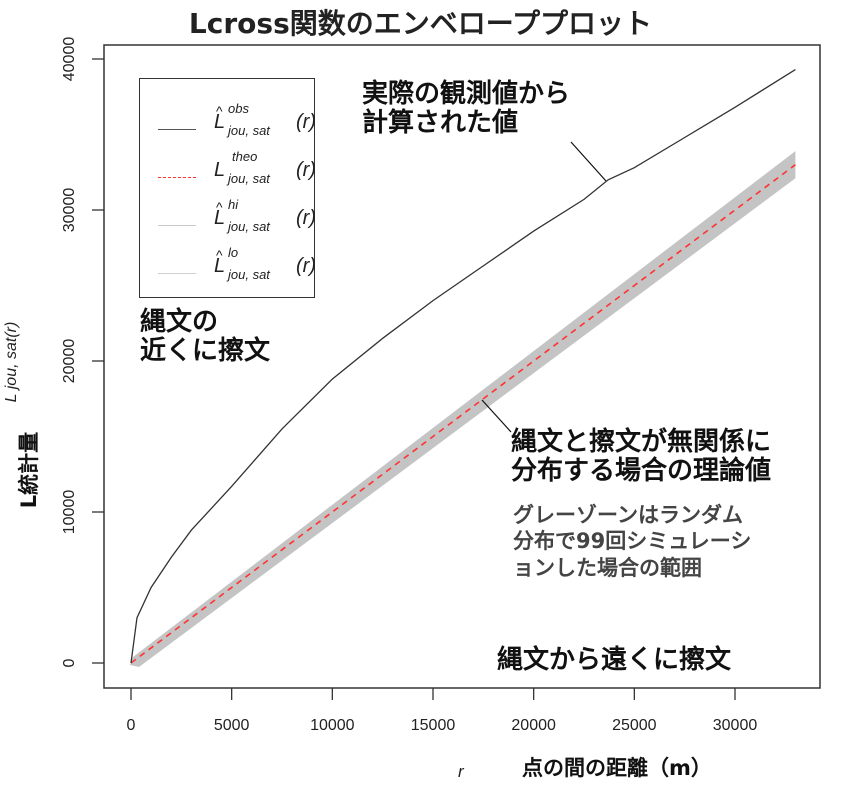 The width and height of the screenshot is (841, 791). What do you see at coordinates (177, 225) in the screenshot?
I see `legend-swatch-hi` at bounding box center [177, 225].